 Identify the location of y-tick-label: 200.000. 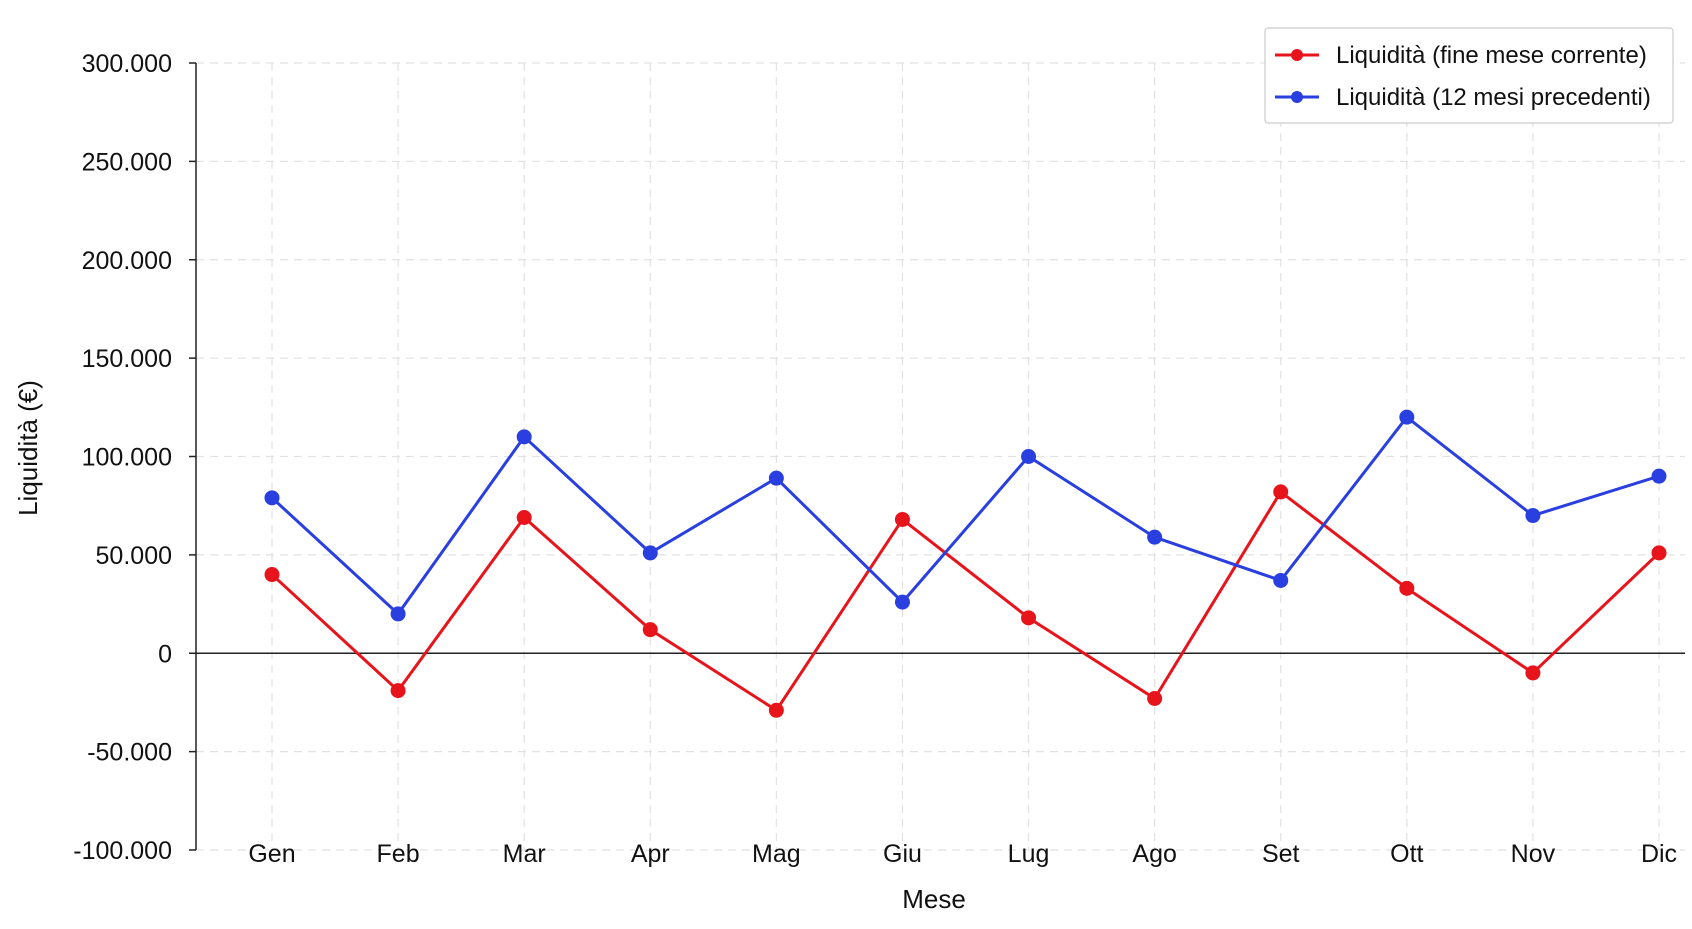
(127, 261).